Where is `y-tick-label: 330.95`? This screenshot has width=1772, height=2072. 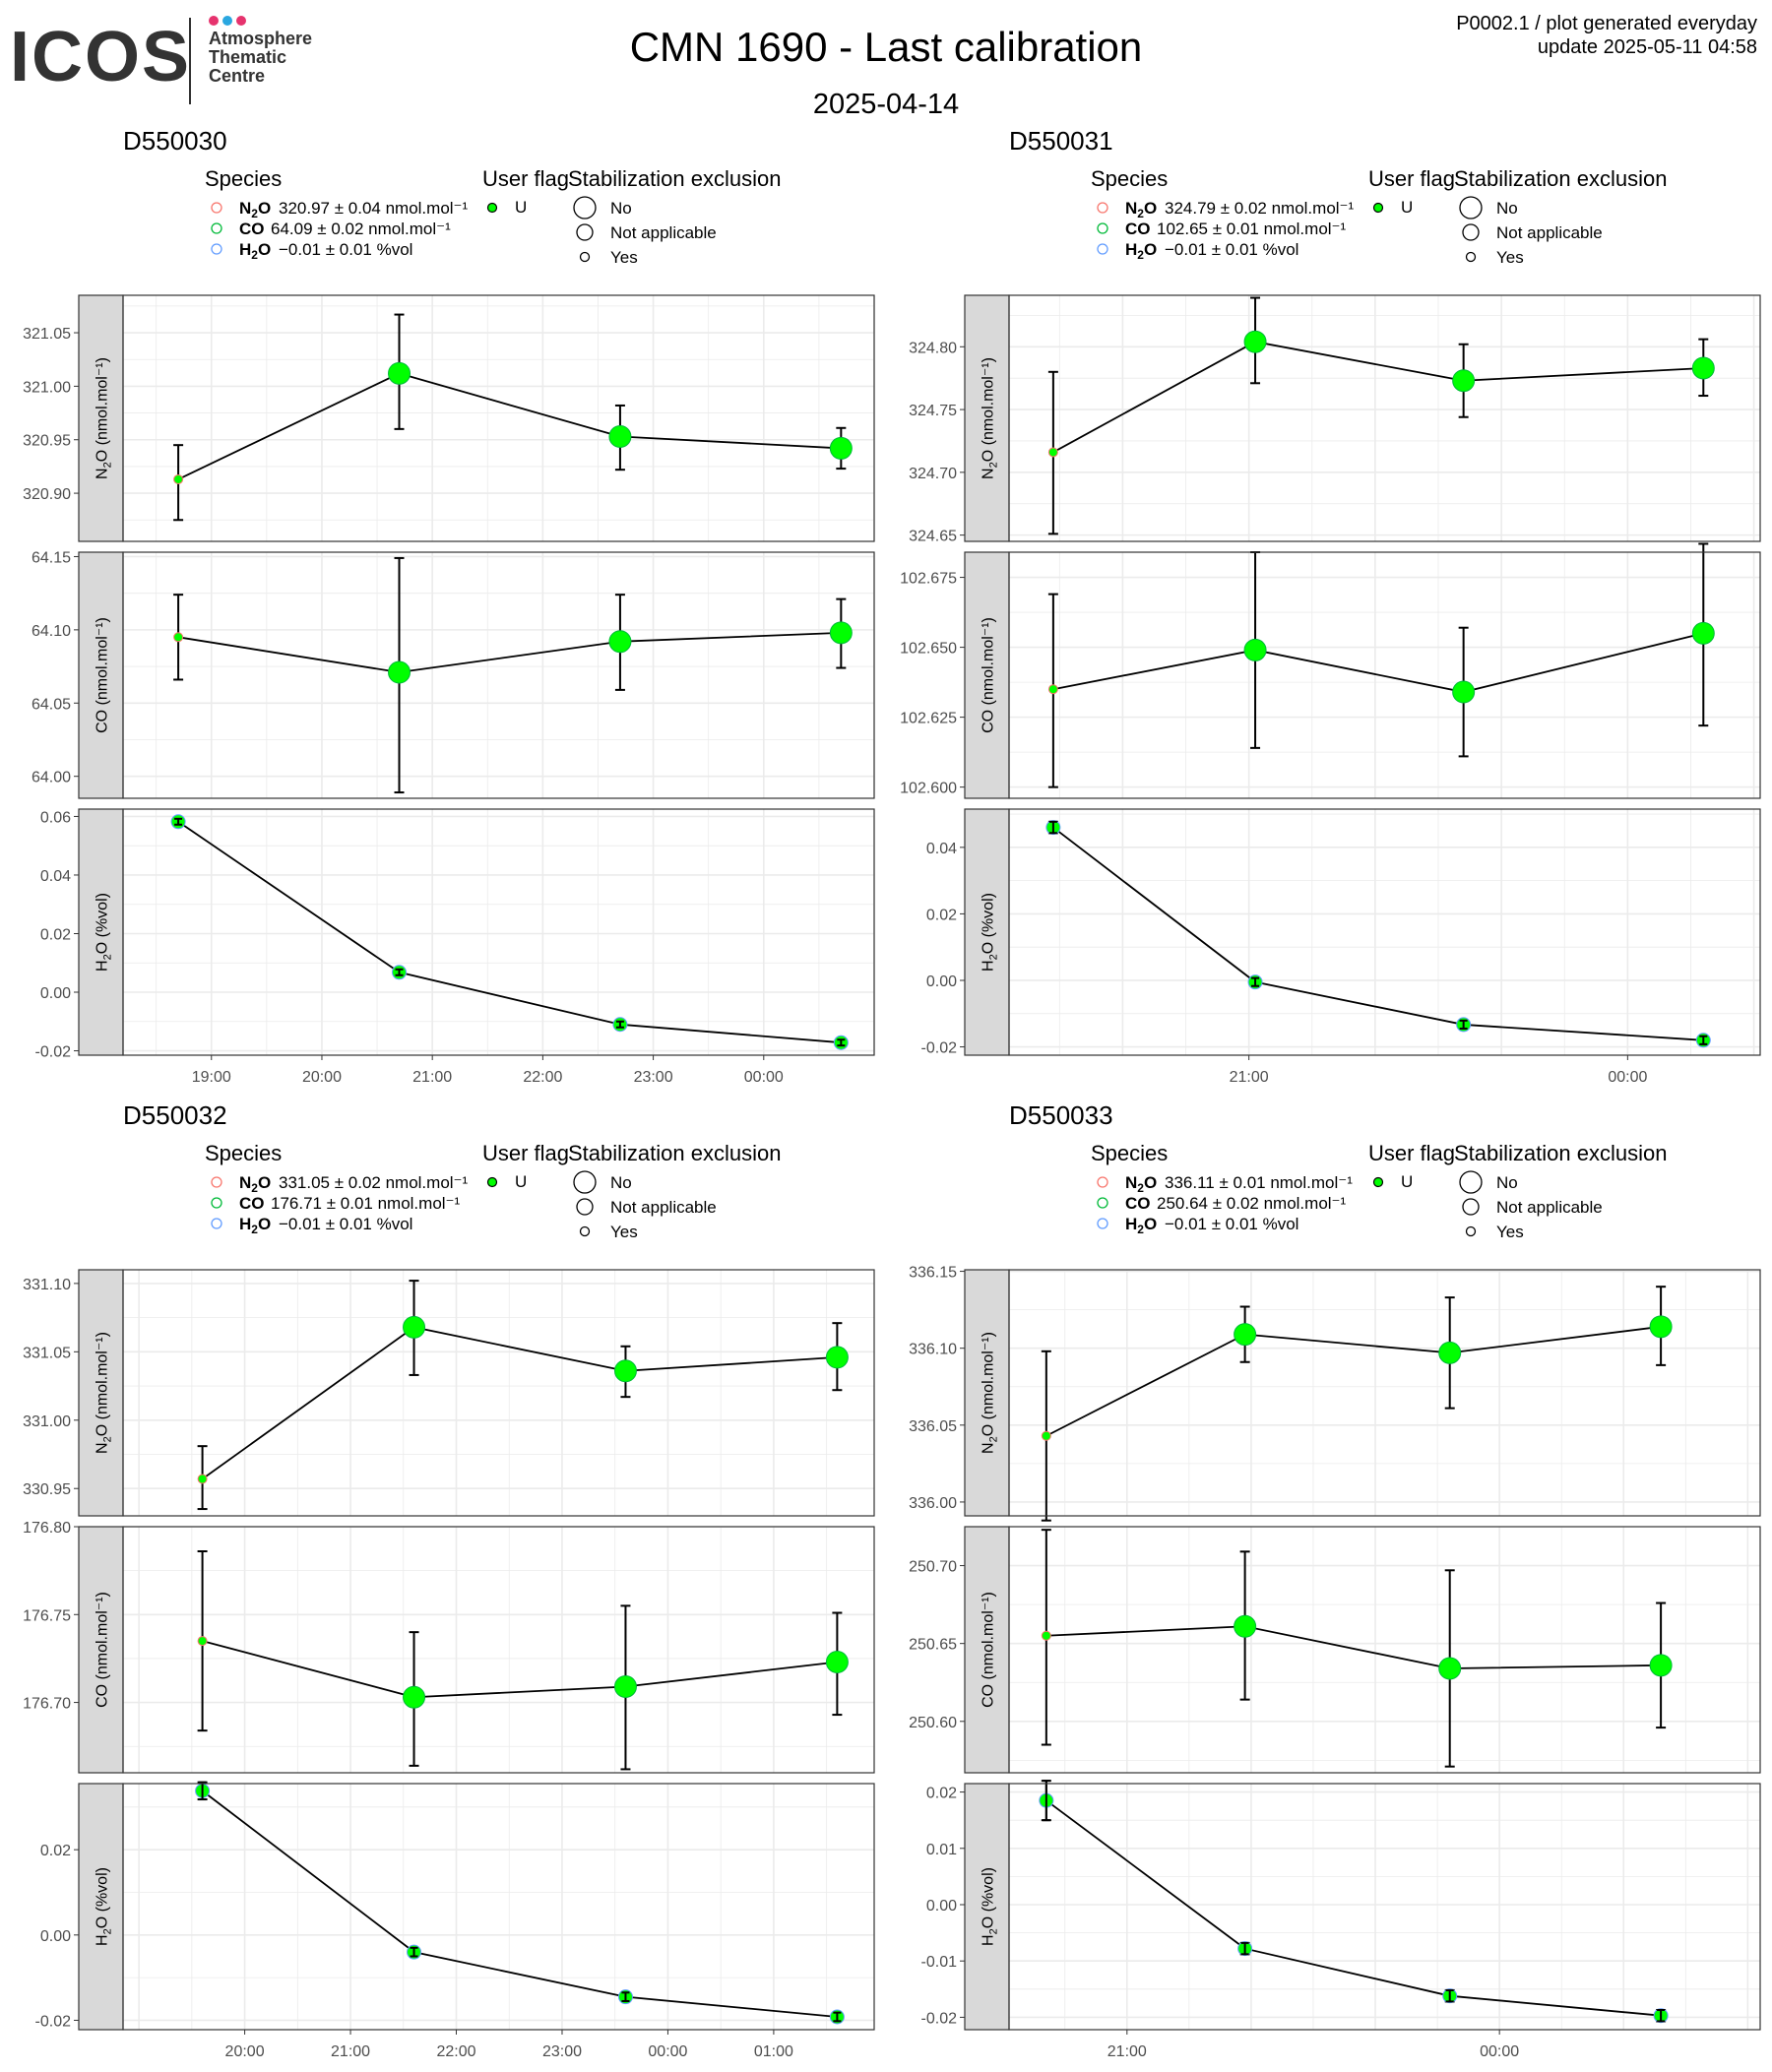
y-tick-label: 330.95 is located at coordinates (47, 1490).